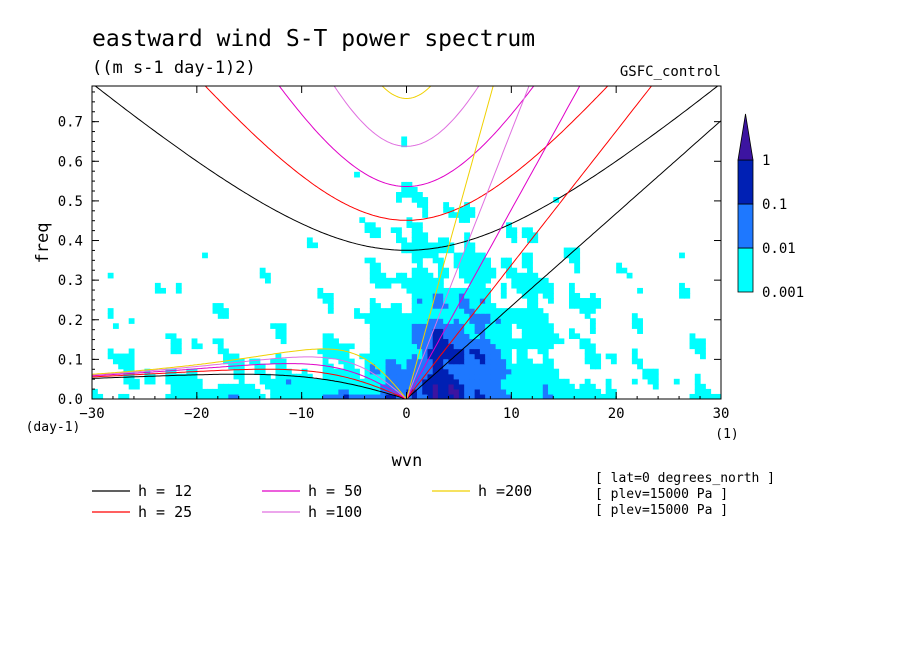 The image size is (904, 654). What do you see at coordinates (70, 242) in the screenshot?
I see `y-tick-label: 0.4` at bounding box center [70, 242].